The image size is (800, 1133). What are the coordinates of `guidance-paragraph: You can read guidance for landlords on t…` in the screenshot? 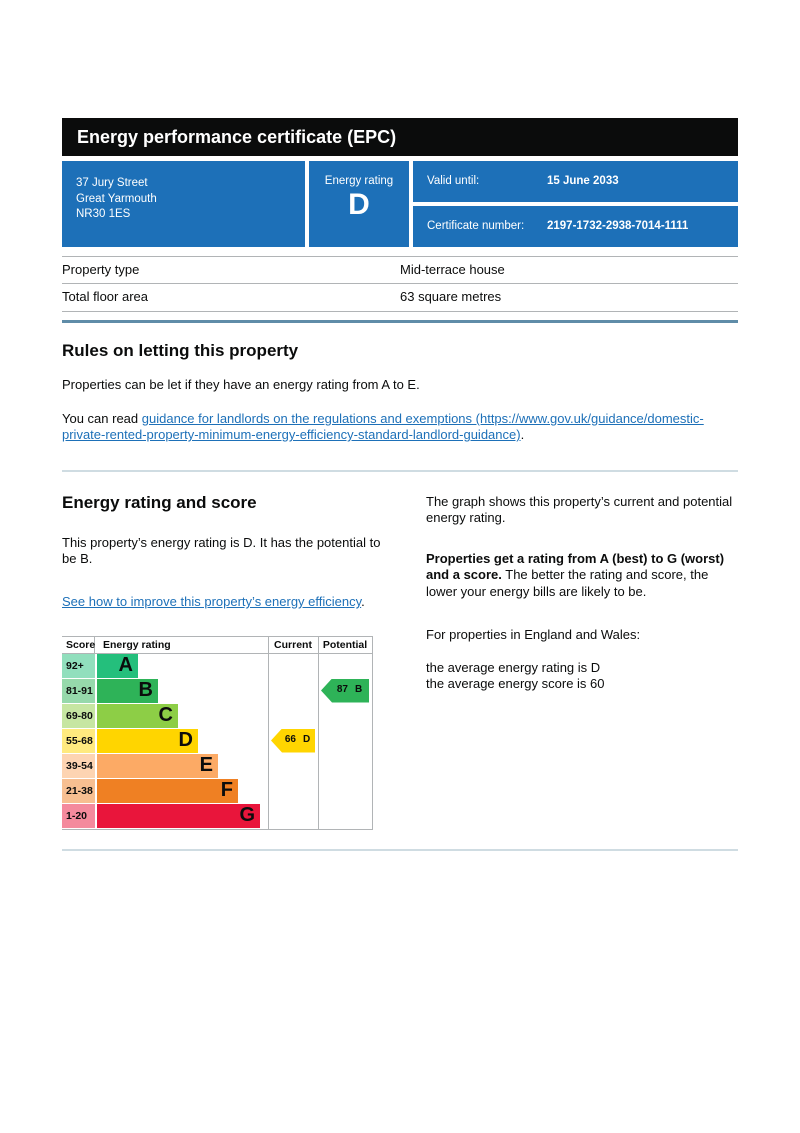 It's located at (392, 427).